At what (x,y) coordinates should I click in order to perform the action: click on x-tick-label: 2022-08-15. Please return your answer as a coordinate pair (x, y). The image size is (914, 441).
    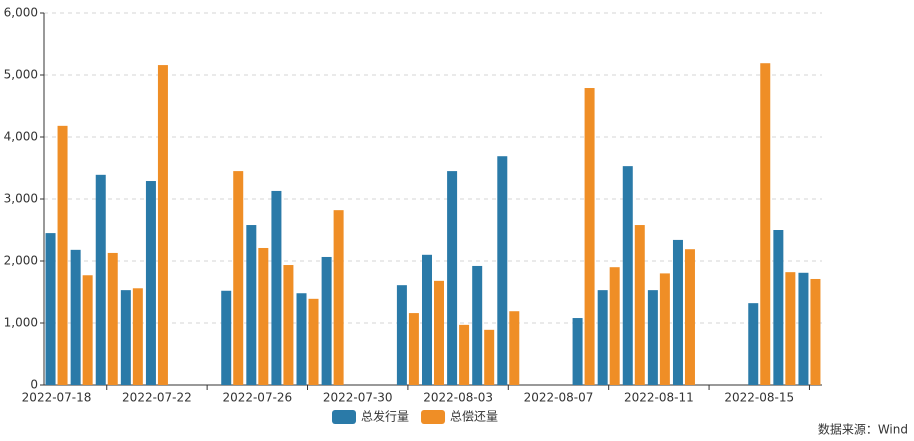
    Looking at the image, I should click on (759, 398).